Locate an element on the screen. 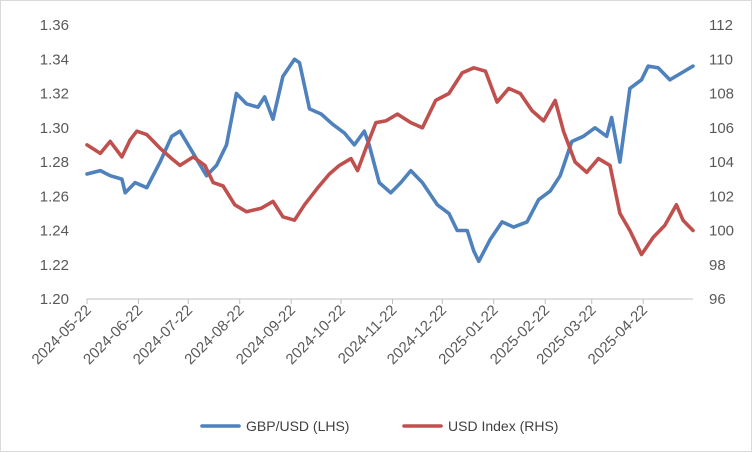 The height and width of the screenshot is (452, 752). y-right-tick-label: 112 is located at coordinates (721, 25).